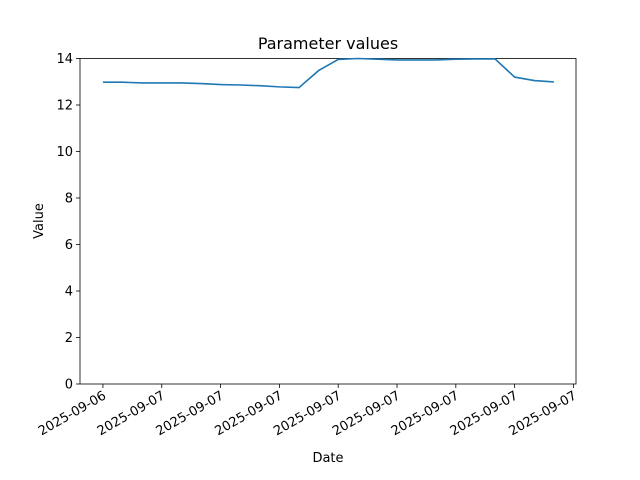 The width and height of the screenshot is (640, 480). I want to click on x-axis-label: Date, so click(327, 458).